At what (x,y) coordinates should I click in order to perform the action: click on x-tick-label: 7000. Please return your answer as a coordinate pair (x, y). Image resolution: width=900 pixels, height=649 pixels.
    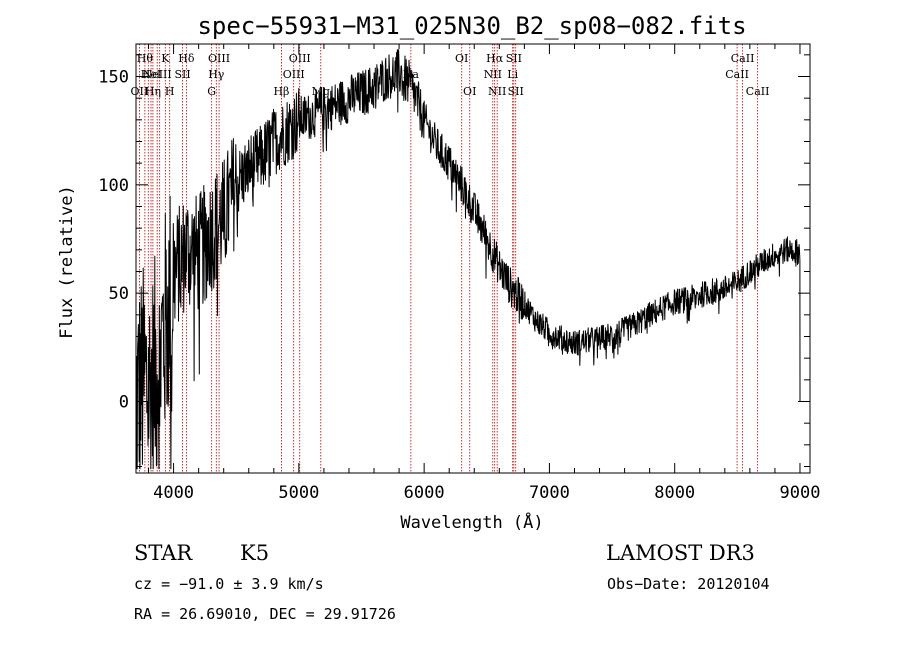
    Looking at the image, I should click on (549, 493).